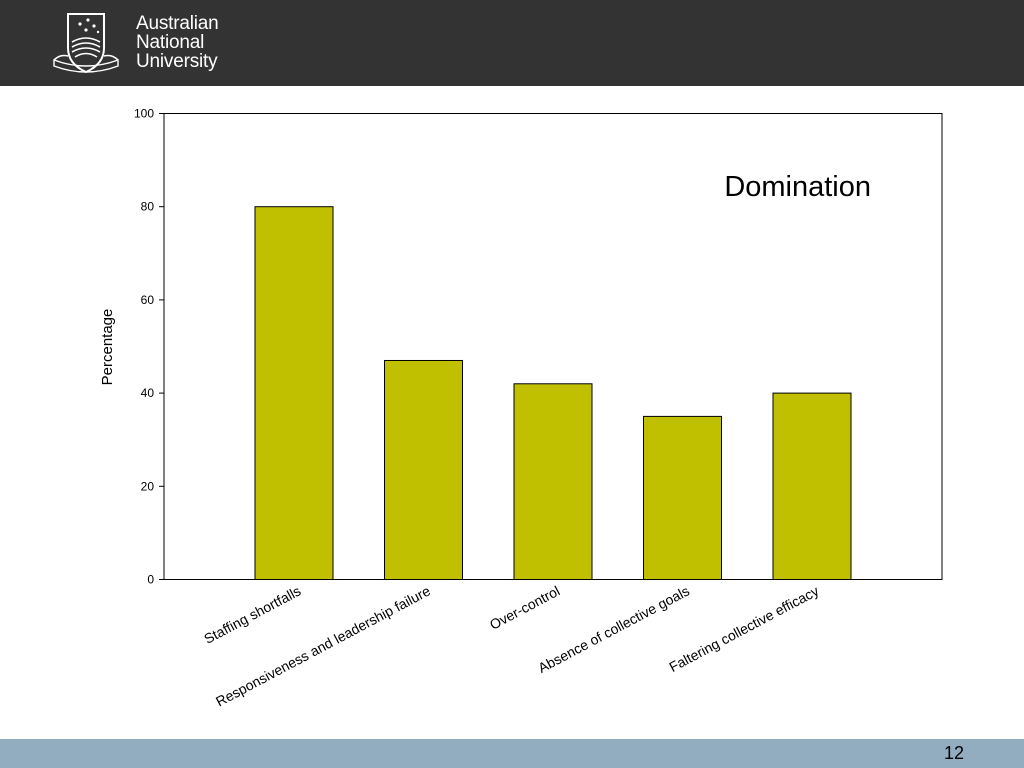  I want to click on y-tick-label: 20, so click(148, 486).